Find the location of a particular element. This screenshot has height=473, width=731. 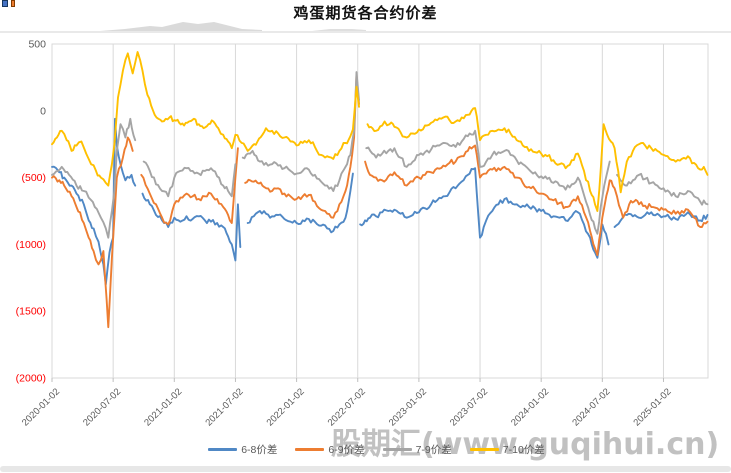

y-axis-tick-label: (1500) is located at coordinates (31, 312).